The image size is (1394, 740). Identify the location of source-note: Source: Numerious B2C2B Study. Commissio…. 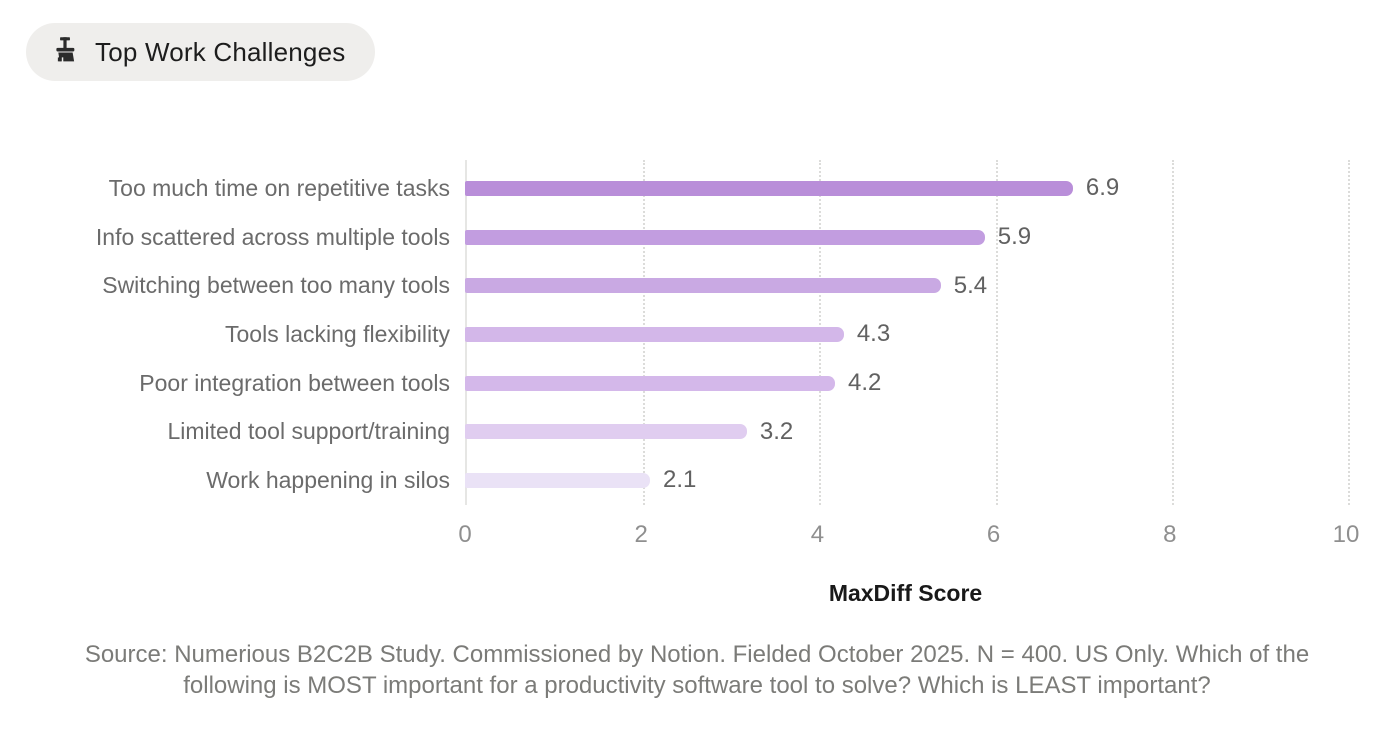
(697, 670).